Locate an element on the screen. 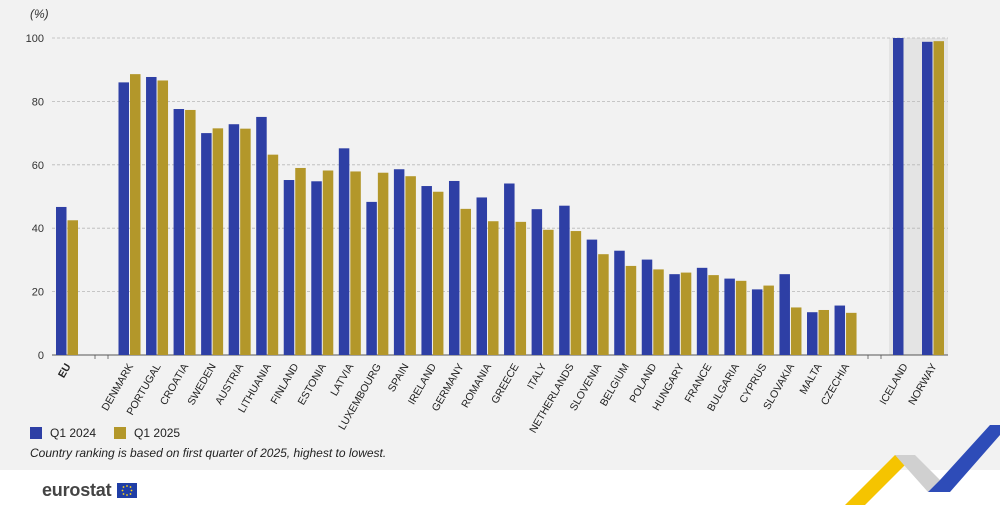  bar-sweden-q1-2025 is located at coordinates (218, 241).